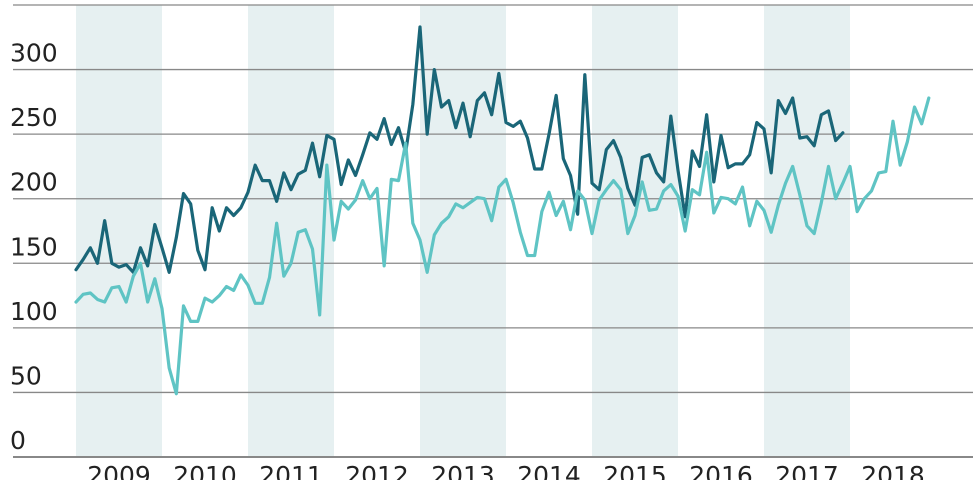 This screenshot has height=480, width=973. Describe the element at coordinates (34, 182) in the screenshot. I see `y-tick-label-200: 200` at that location.